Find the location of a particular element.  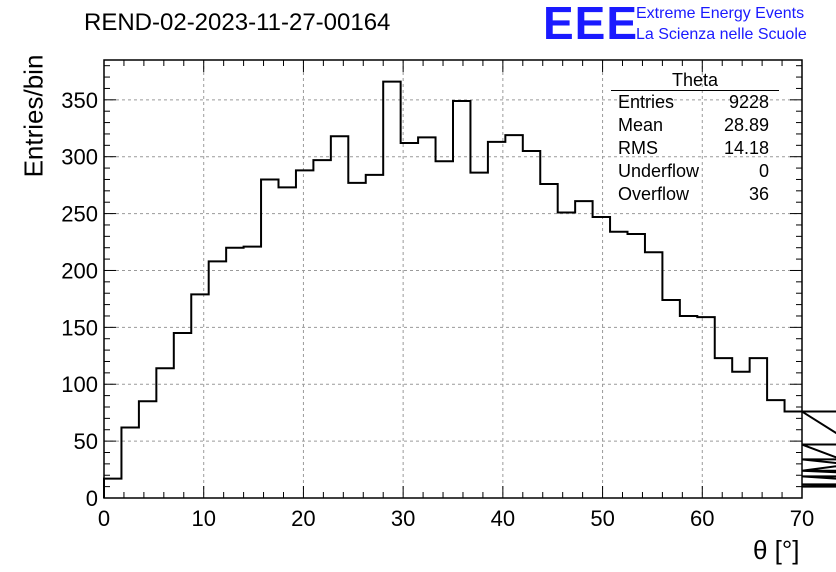

x-tick-label: 30 is located at coordinates (403, 518).